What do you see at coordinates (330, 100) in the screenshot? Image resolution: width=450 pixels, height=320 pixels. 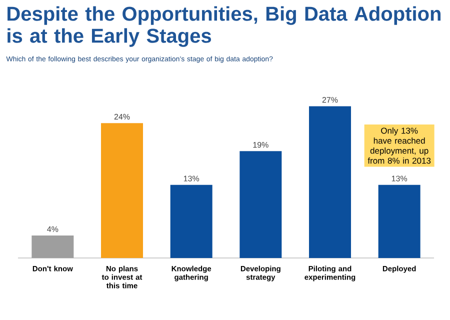 I see `data-label: 27%` at bounding box center [330, 100].